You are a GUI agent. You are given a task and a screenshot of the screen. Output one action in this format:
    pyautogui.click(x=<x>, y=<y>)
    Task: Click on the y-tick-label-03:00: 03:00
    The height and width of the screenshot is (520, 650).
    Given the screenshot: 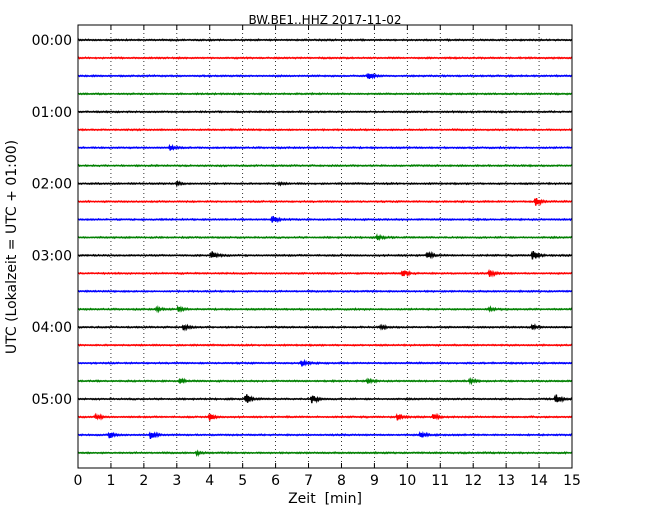 What is the action you would take?
    pyautogui.click(x=52, y=256)
    